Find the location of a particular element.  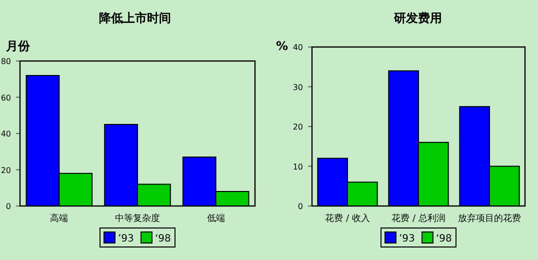

y-tick-label: 80 is located at coordinates (5, 61).